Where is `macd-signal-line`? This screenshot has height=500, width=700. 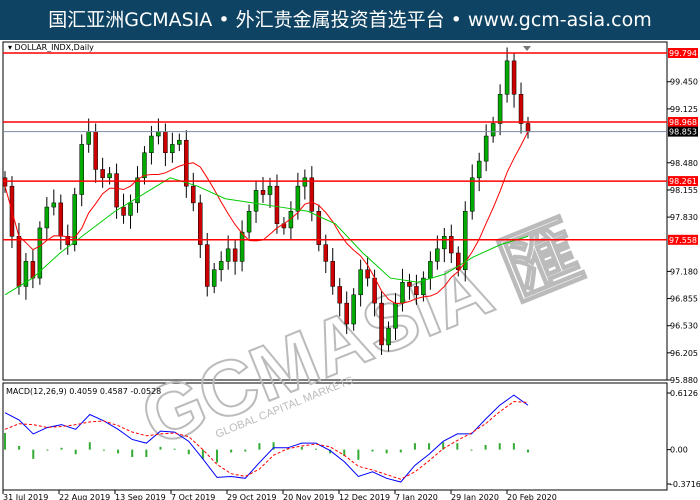
macd-signal-line is located at coordinates (266, 440).